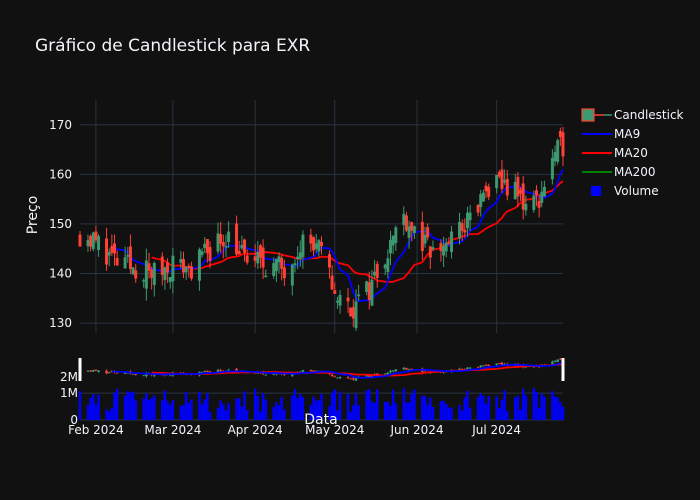  Describe the element at coordinates (615, 153) in the screenshot. I see `legend-item-ma20: MA20` at that location.